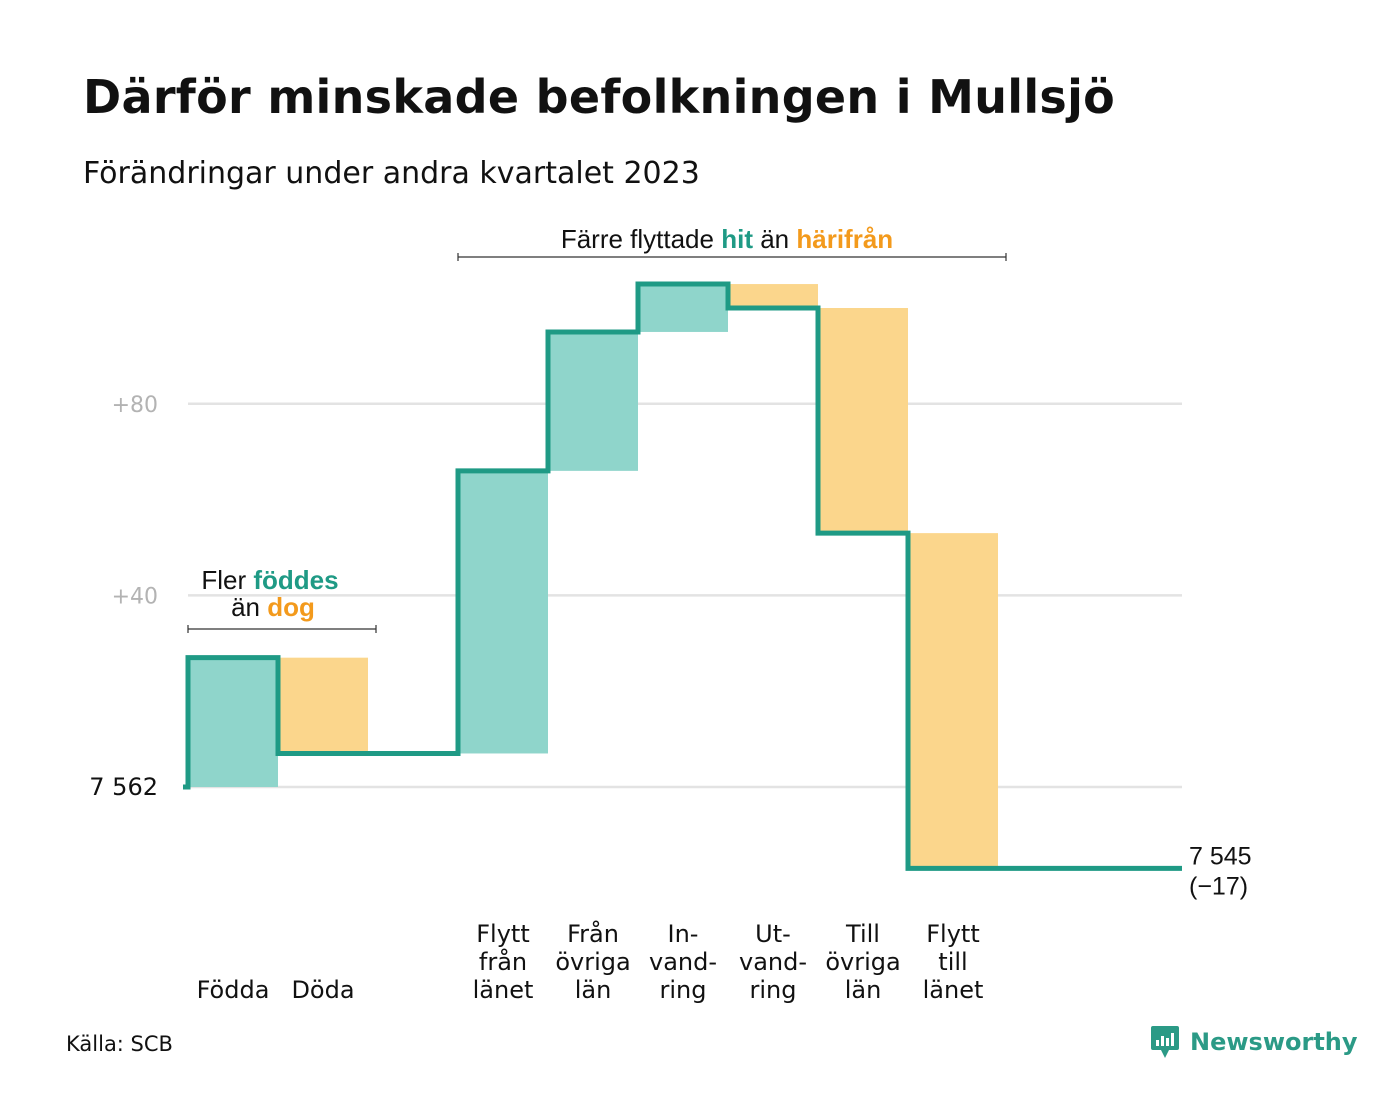 The height and width of the screenshot is (1120, 1400). I want to click on brand-name: Newsworthy, so click(1274, 1042).